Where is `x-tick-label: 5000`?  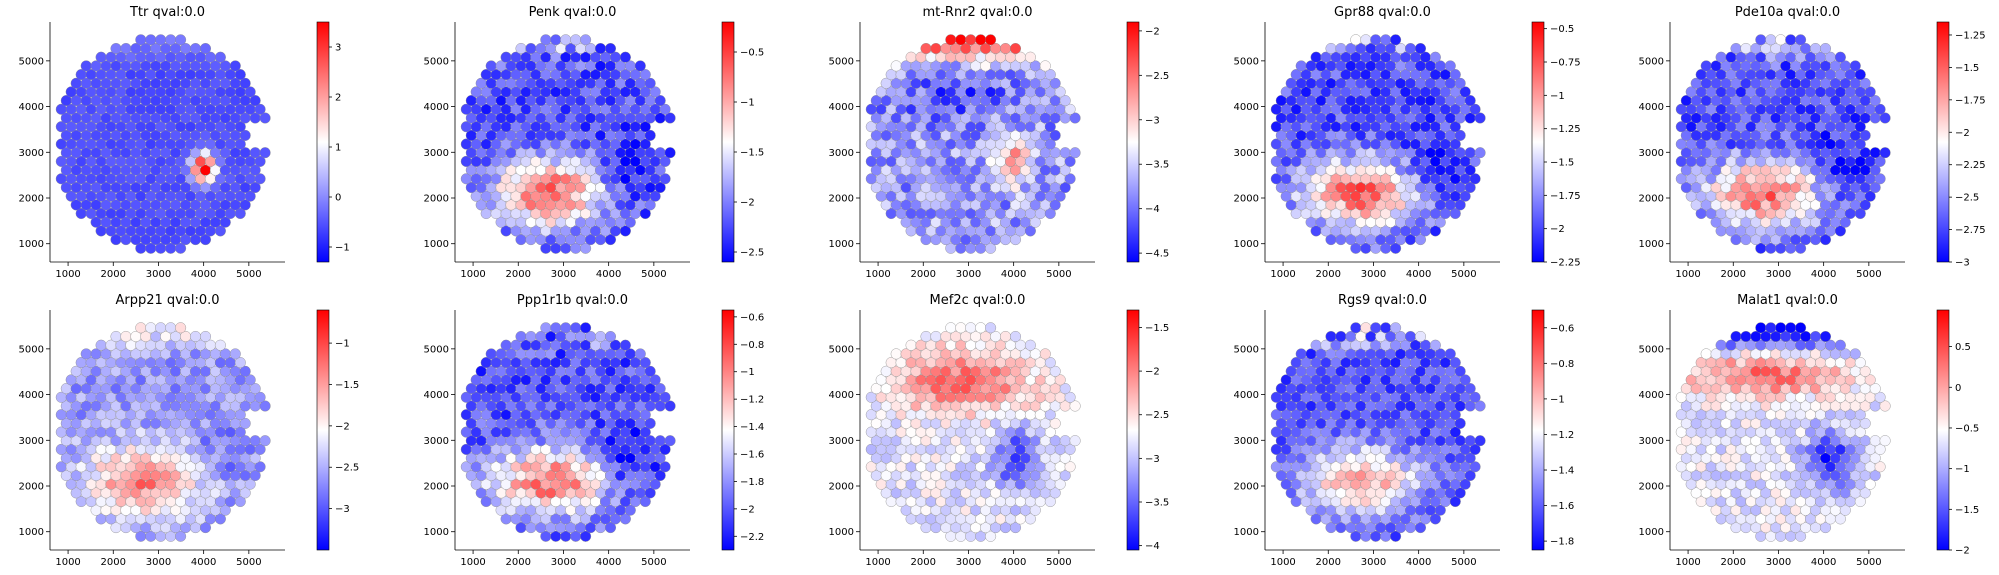 x-tick-label: 5000 is located at coordinates (1463, 562).